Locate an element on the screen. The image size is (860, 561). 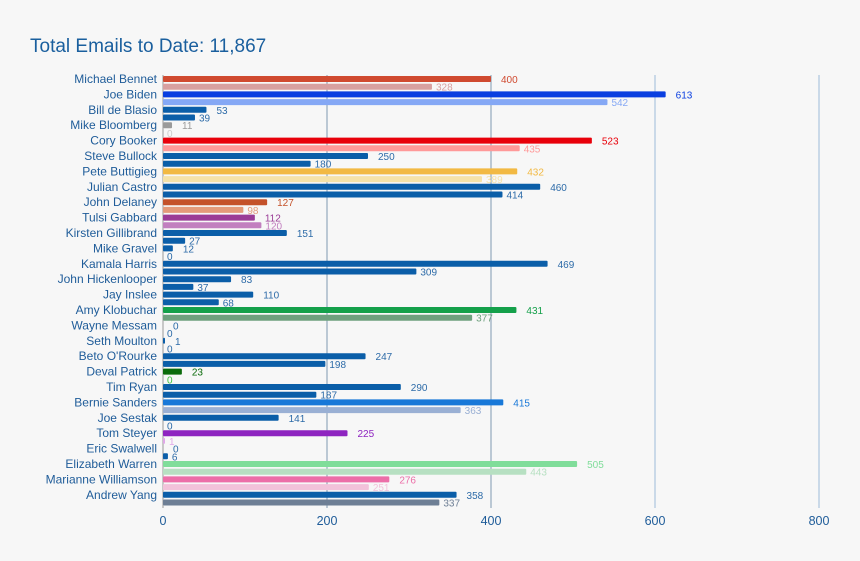
data-label: 389 is located at coordinates (494, 180).